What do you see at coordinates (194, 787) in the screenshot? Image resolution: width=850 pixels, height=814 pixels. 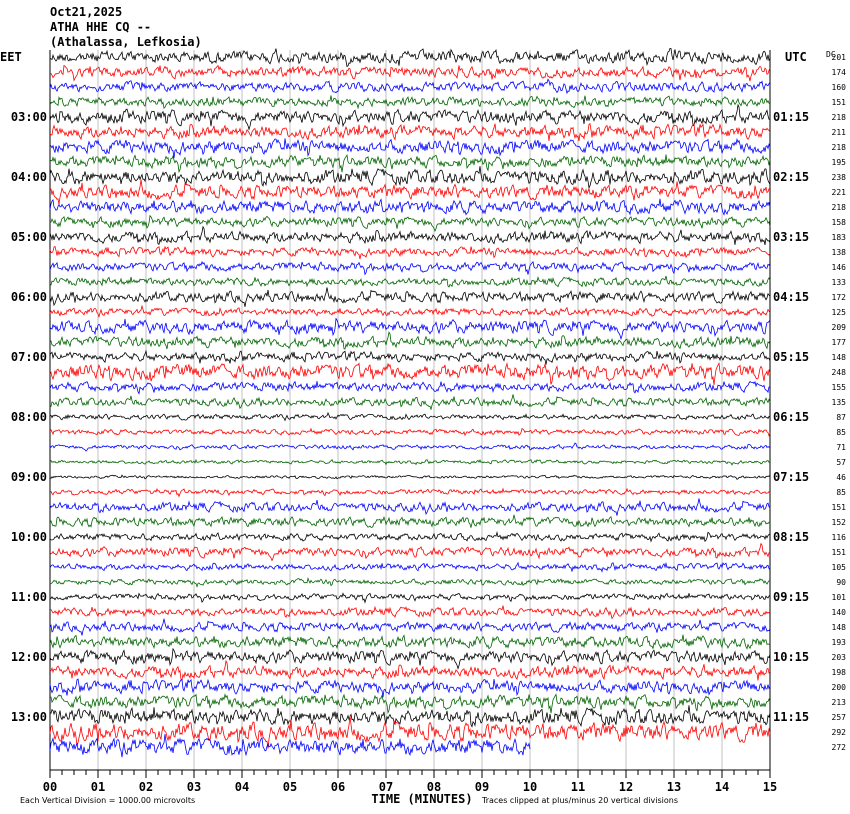 I see `x-tick-label: 03` at bounding box center [194, 787].